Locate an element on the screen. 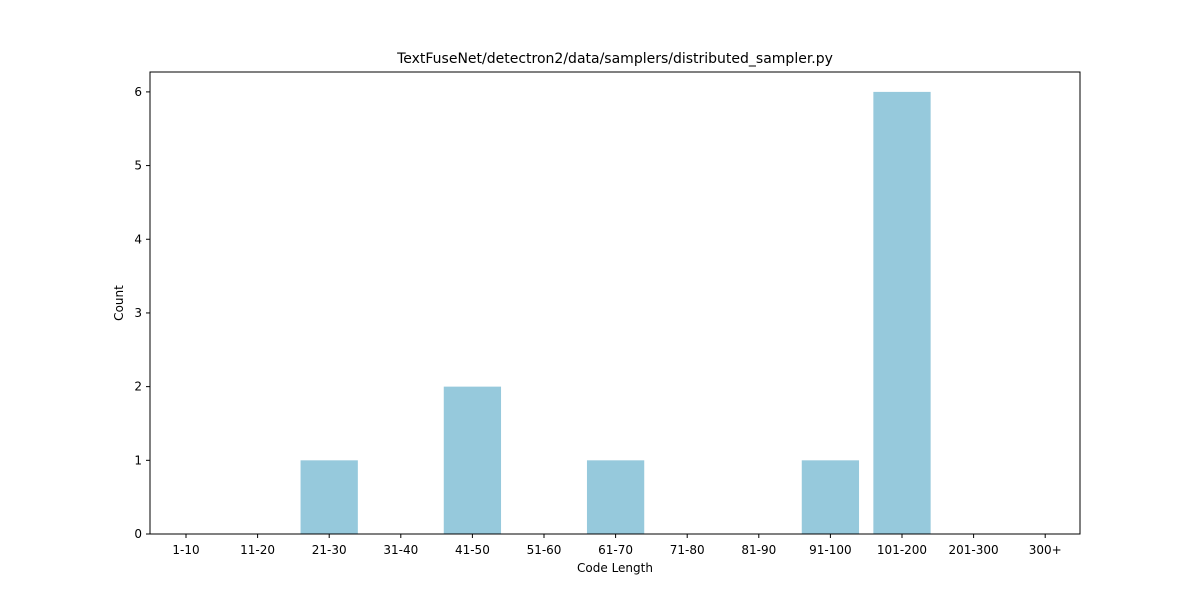  x-tick-label: 21-30 is located at coordinates (329, 550).